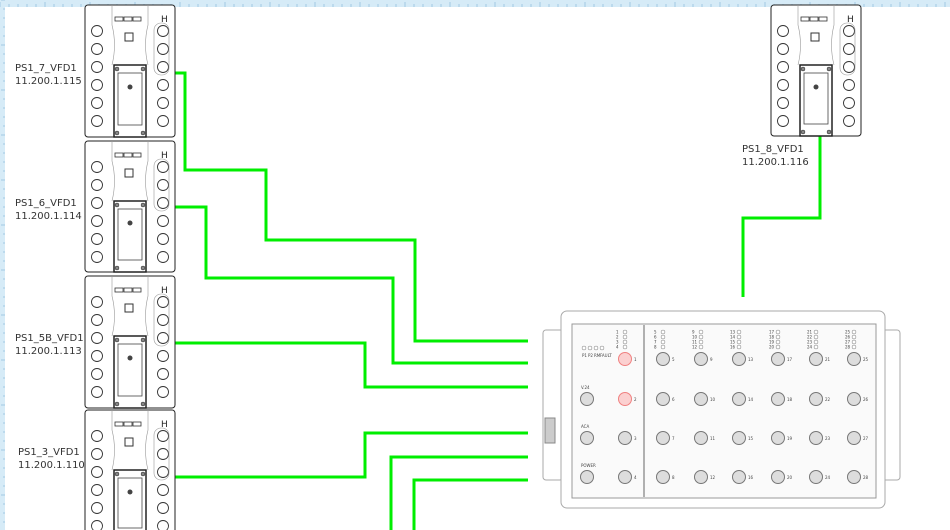  What do you see at coordinates (2, 265) in the screenshot?
I see `left-ruler` at bounding box center [2, 265].